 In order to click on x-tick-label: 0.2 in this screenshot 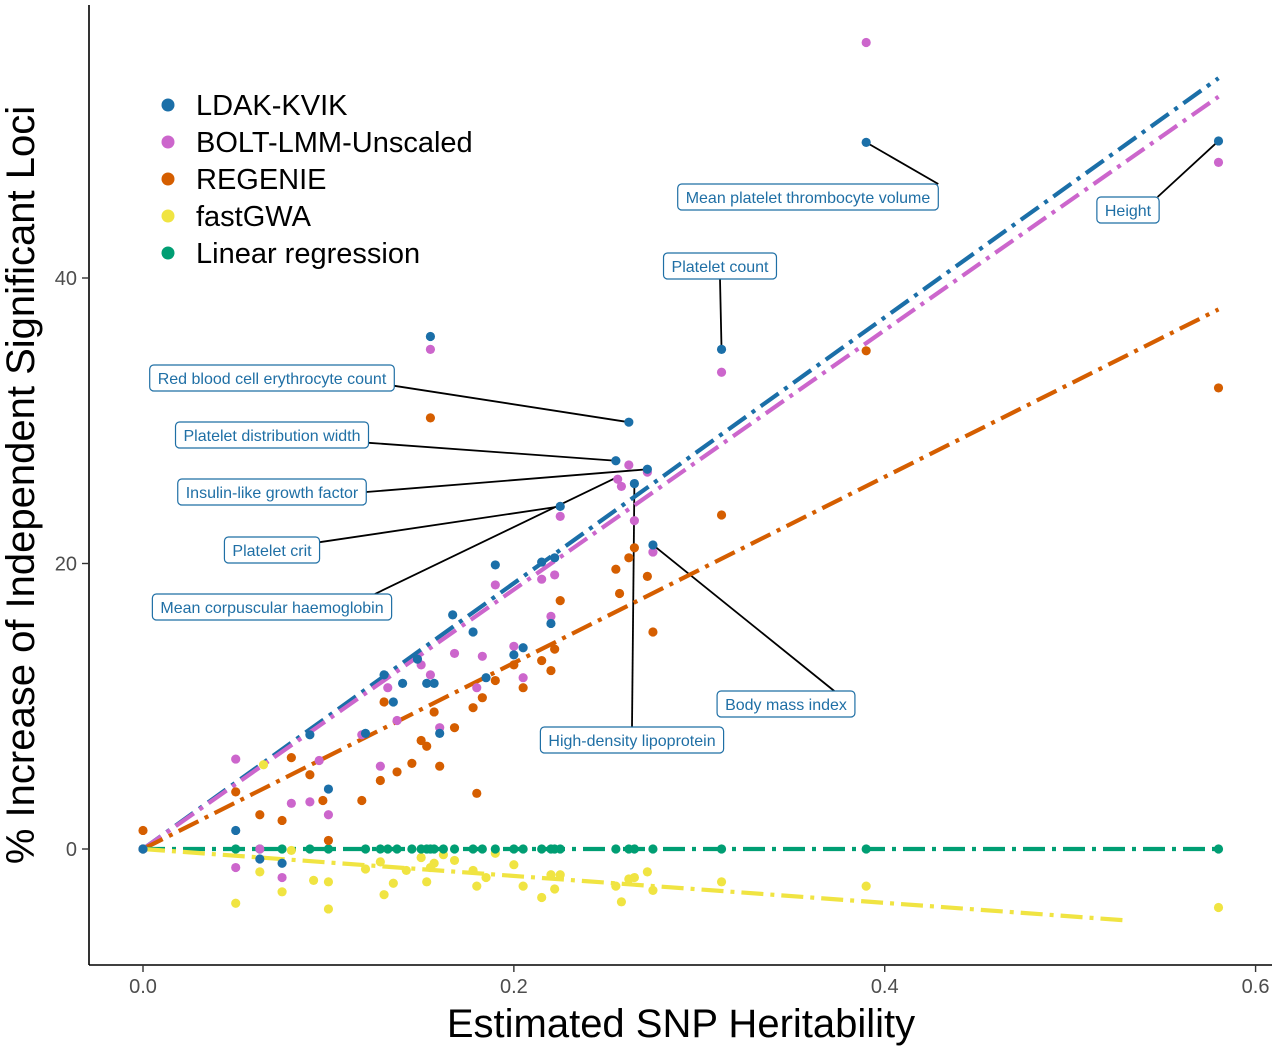, I will do `click(514, 987)`.